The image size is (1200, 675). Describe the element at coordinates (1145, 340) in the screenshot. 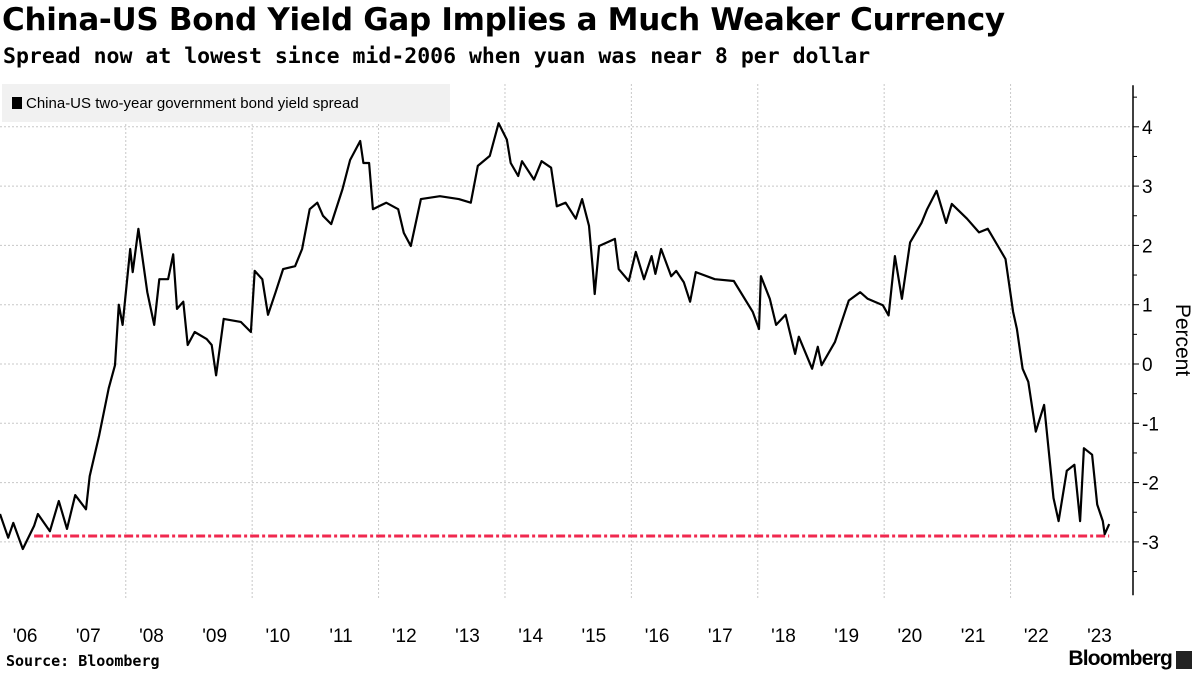

I see `y-axis: 4 3 2 1 0 -1 -2 -3` at that location.